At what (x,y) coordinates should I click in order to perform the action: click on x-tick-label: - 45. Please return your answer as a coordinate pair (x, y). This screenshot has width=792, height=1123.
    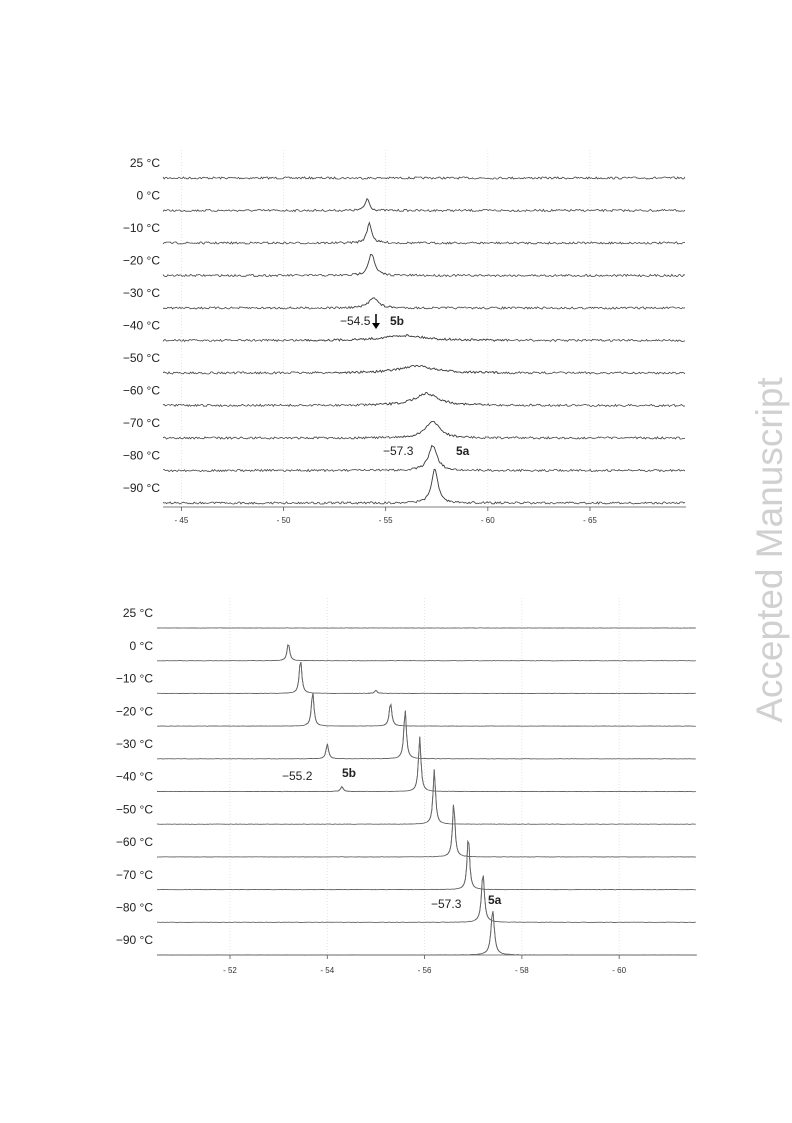
    Looking at the image, I should click on (181, 520).